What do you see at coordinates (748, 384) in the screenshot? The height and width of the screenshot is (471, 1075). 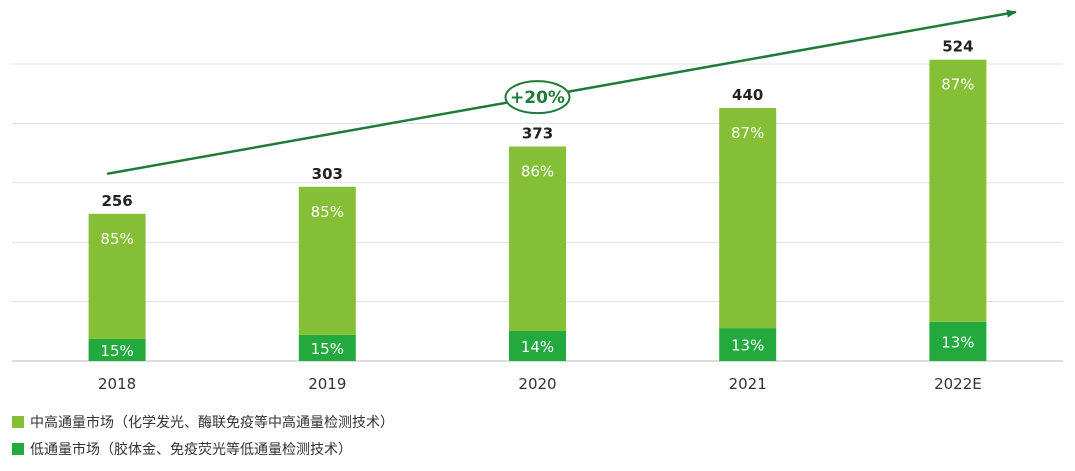 I see `x-tick-label: 2021` at bounding box center [748, 384].